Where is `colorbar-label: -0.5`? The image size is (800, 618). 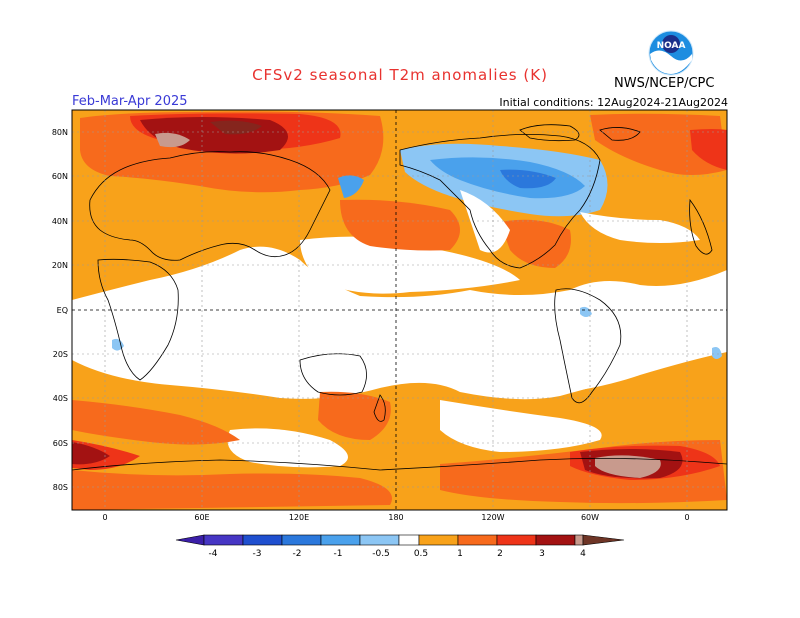 colorbar-label: -0.5 is located at coordinates (381, 554).